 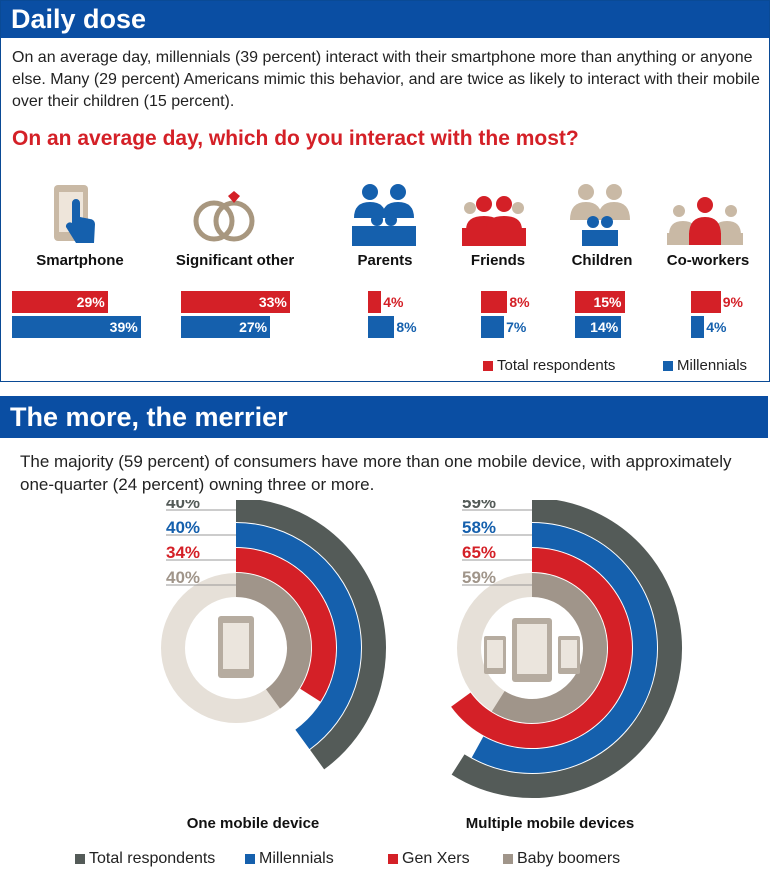 I want to click on legend-total-respondents: Total respondents, so click(x=145, y=859).